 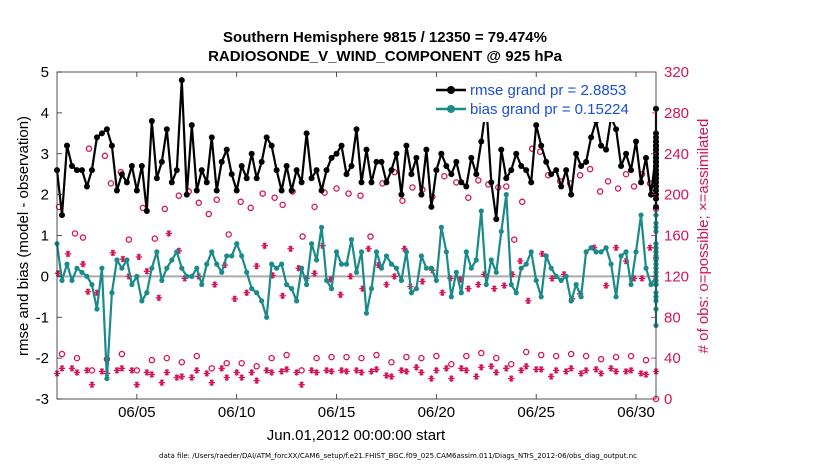 What do you see at coordinates (237, 412) in the screenshot?
I see `x-tick-label: 06/10` at bounding box center [237, 412].